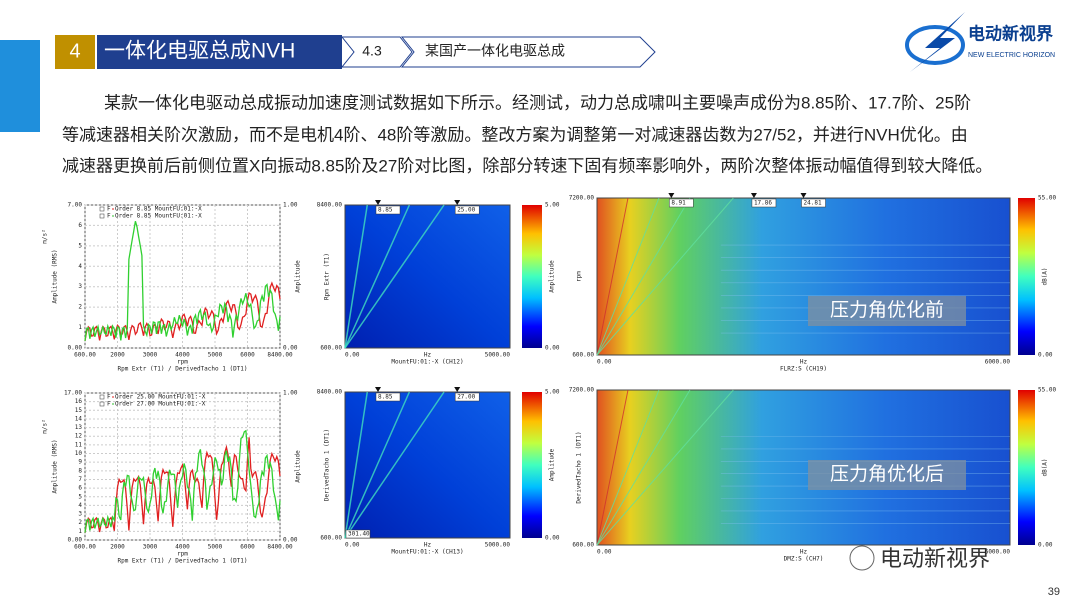  What do you see at coordinates (678, 203) in the screenshot?
I see `label: 8.91` at bounding box center [678, 203].